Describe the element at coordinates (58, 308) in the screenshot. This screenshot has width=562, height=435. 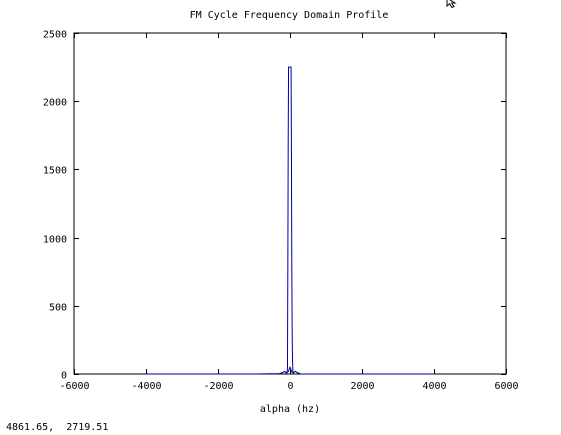
I see `y-tick-label: 500` at that location.